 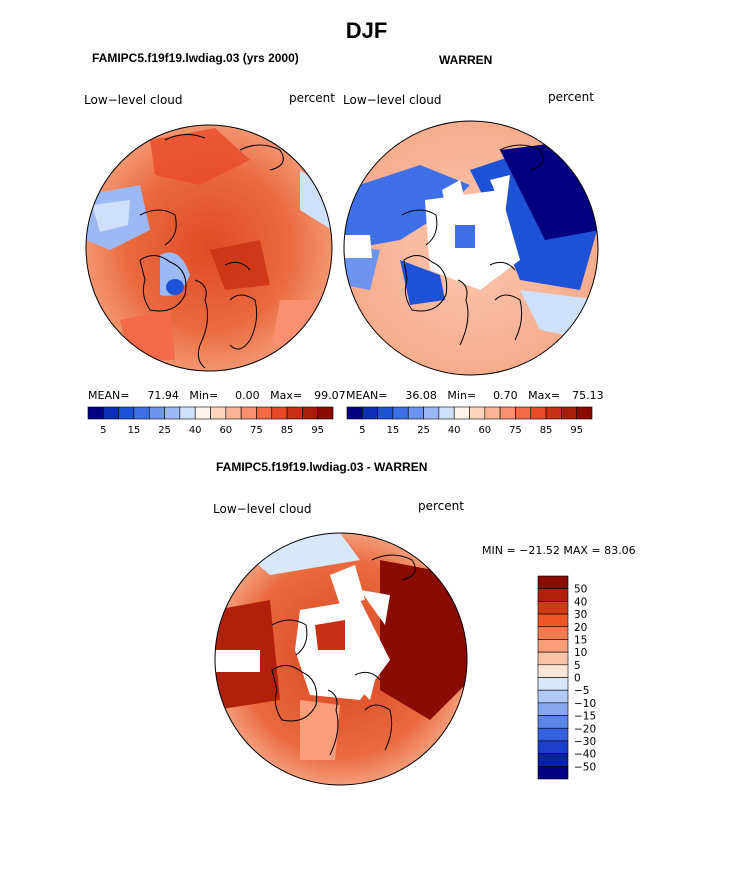 I want to click on panel1-map, so click(x=209, y=248).